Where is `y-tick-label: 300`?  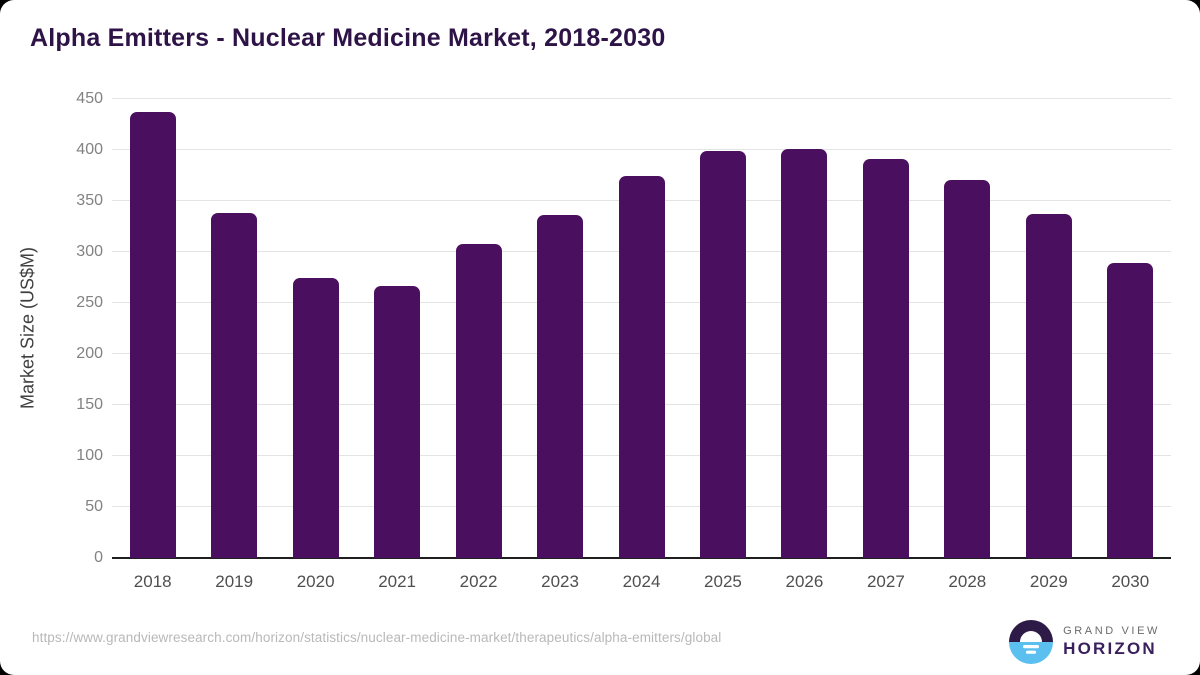
y-tick-label: 300 is located at coordinates (89, 251).